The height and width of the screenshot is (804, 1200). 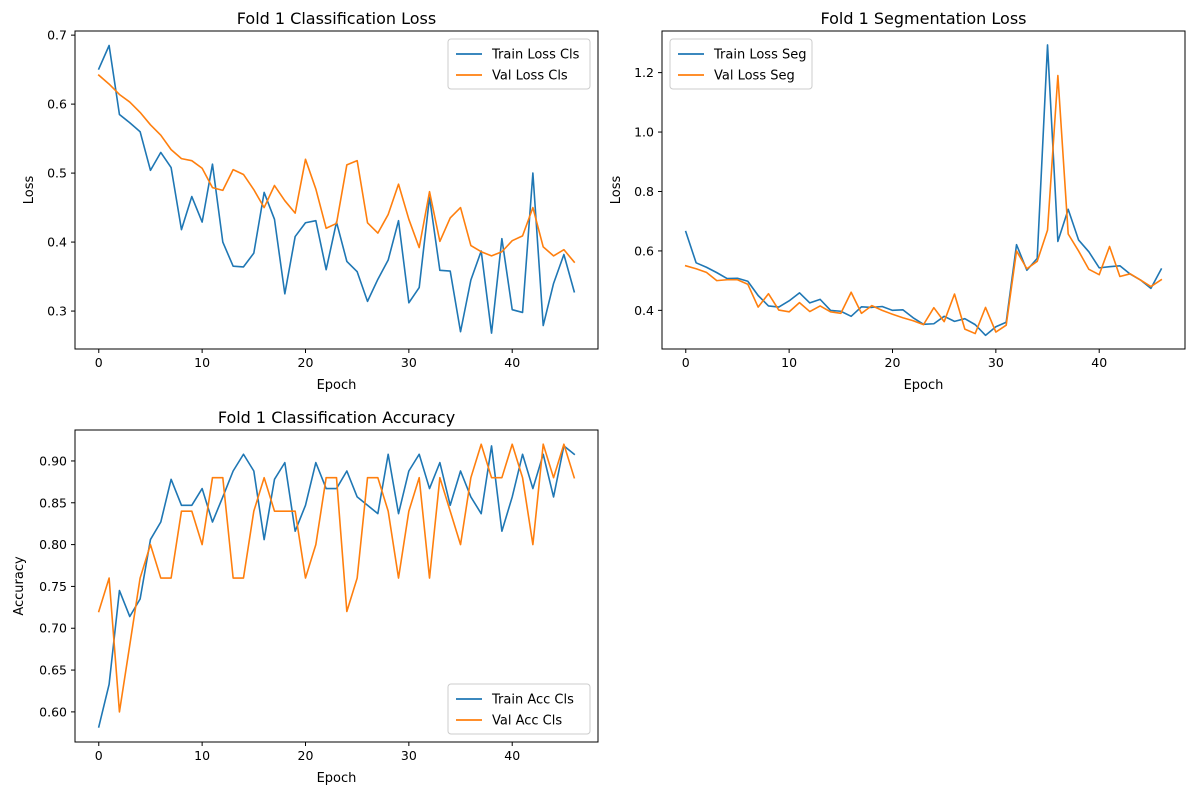 What do you see at coordinates (53, 711) in the screenshot?
I see `y-tick-label: 0.60` at bounding box center [53, 711].